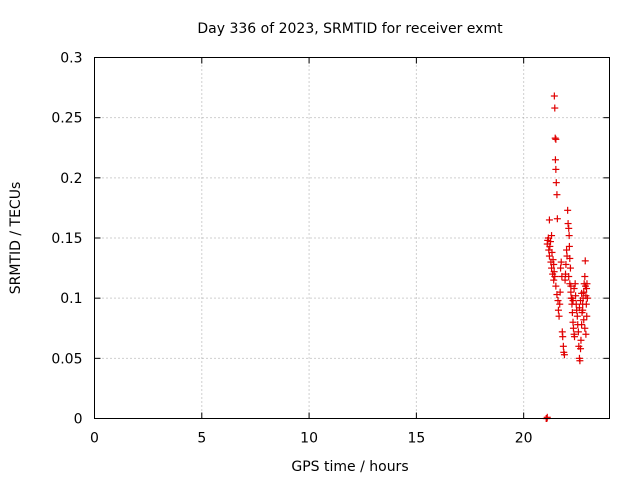 The width and height of the screenshot is (640, 480). Describe the element at coordinates (201, 439) in the screenshot. I see `x-tick-label: 5` at that location.